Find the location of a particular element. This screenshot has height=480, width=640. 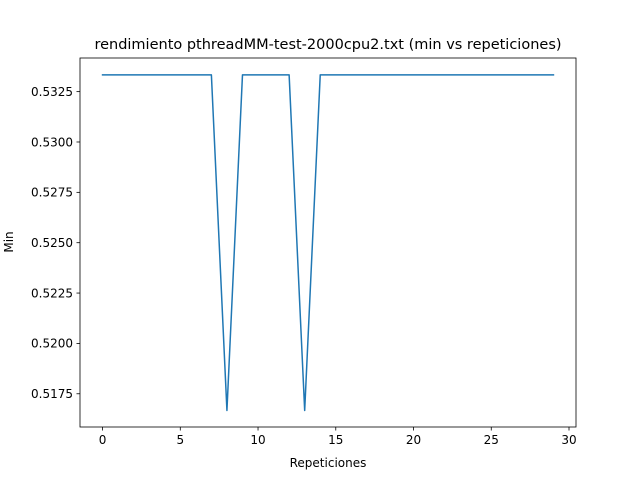

x-tick-label: 5 is located at coordinates (180, 440).